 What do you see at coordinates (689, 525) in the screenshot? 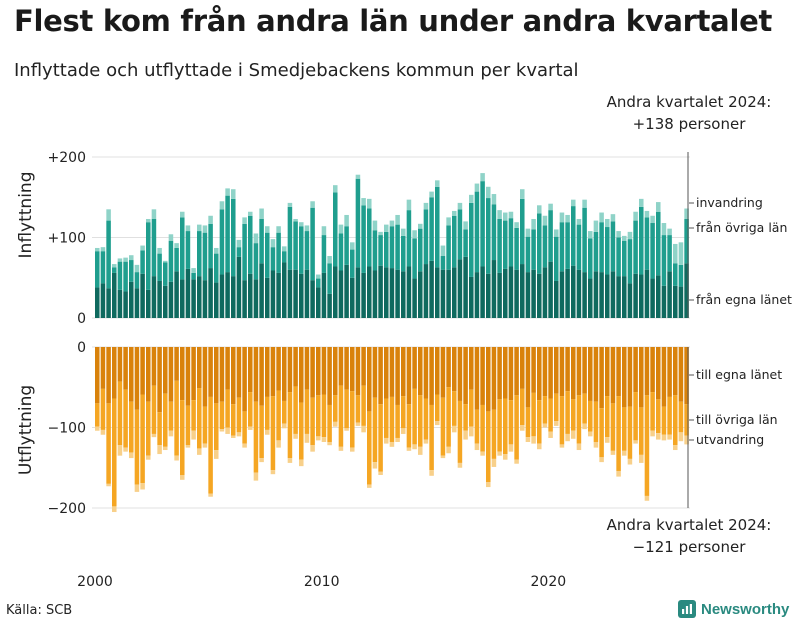
I see `annotation-line: Andra kvartalet 2024:` at bounding box center [689, 525].